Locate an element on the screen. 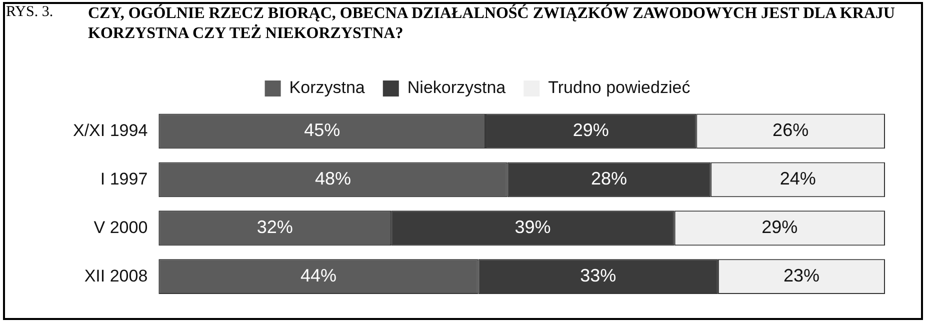  data-label: 44% is located at coordinates (318, 276).